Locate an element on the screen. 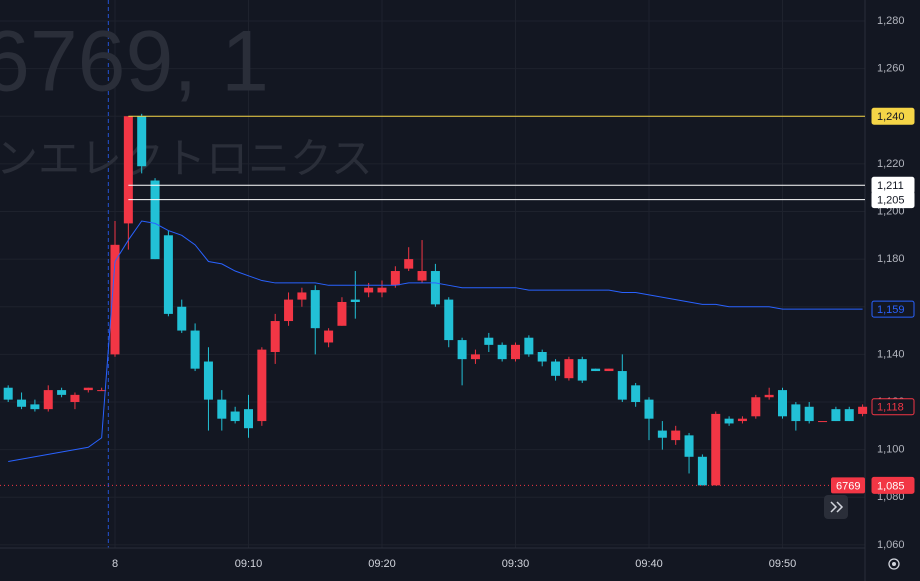  y-tick-label: 1,180 is located at coordinates (891, 259).